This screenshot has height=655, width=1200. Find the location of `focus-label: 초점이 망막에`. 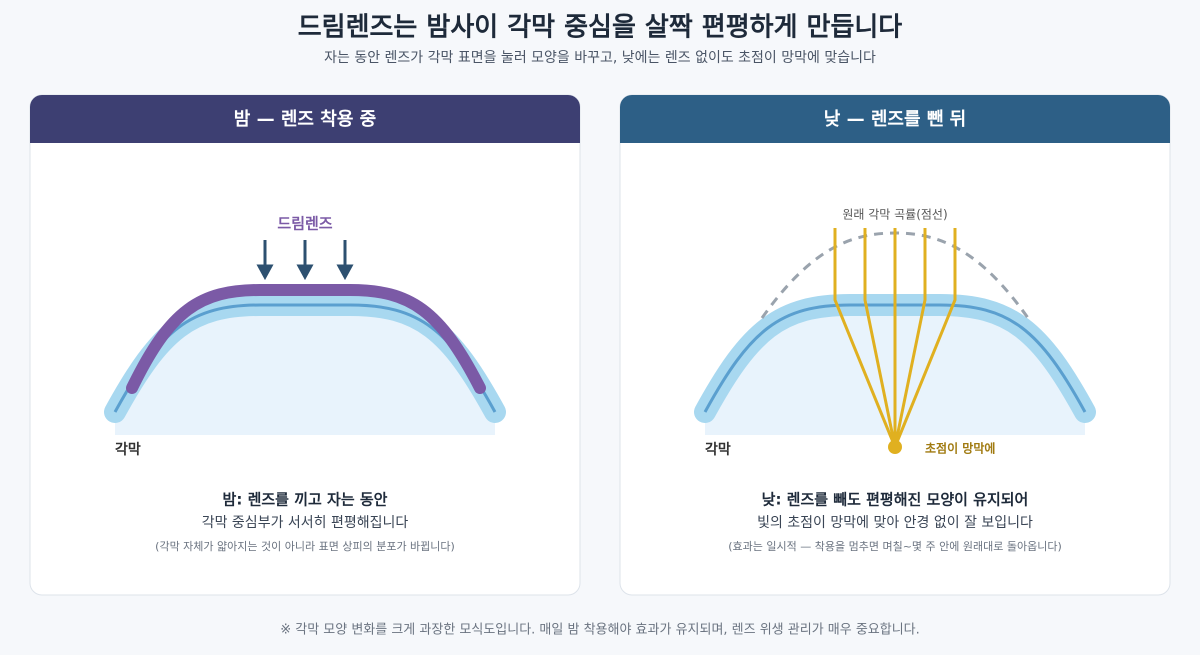

focus-label: 초점이 망막에 is located at coordinates (960, 448).